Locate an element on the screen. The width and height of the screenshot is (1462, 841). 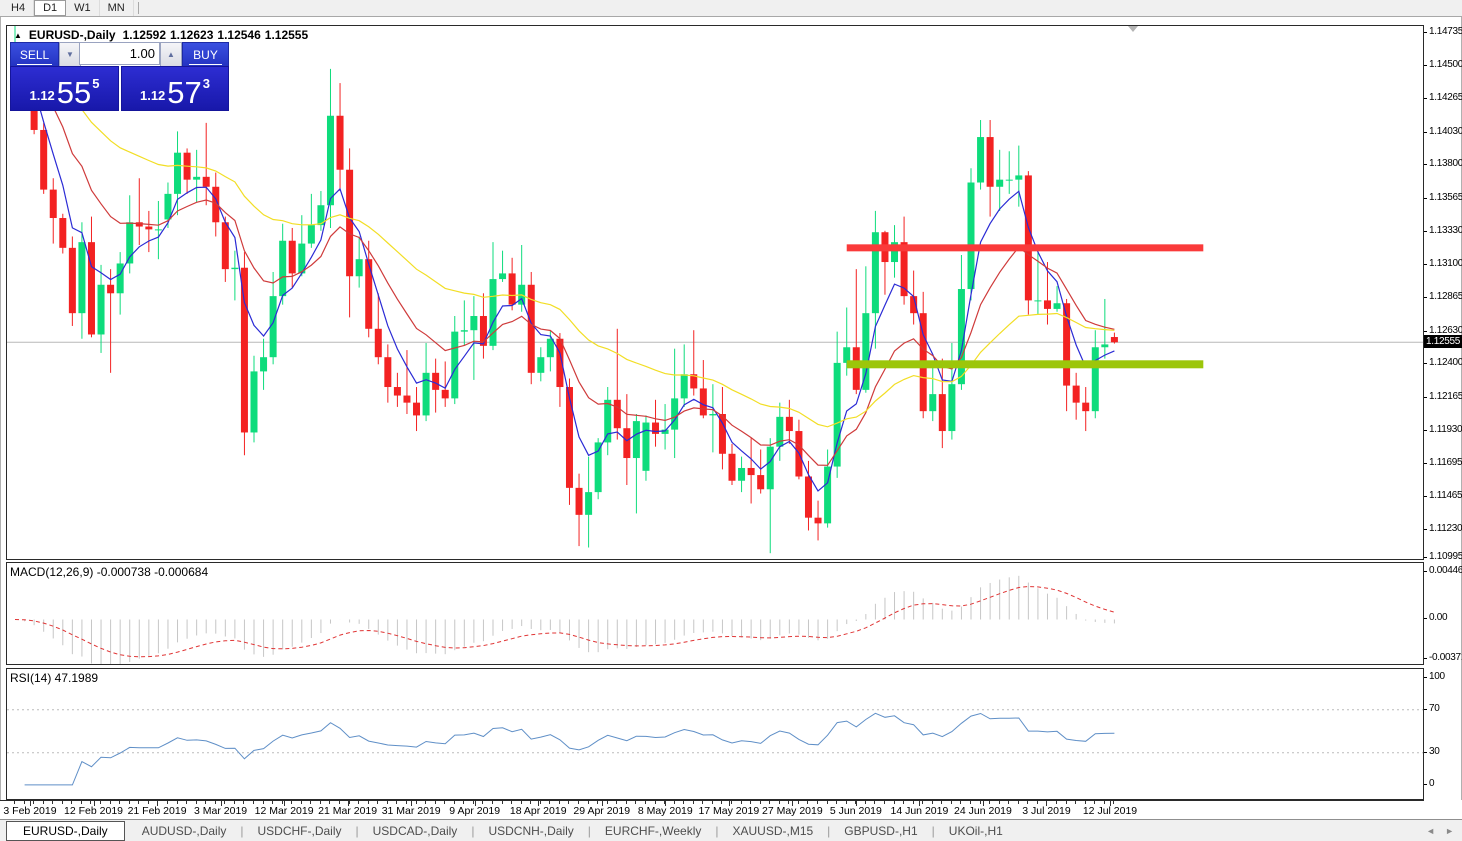
tab-scroll-right-icon: ► is located at coordinates (1449, 830).